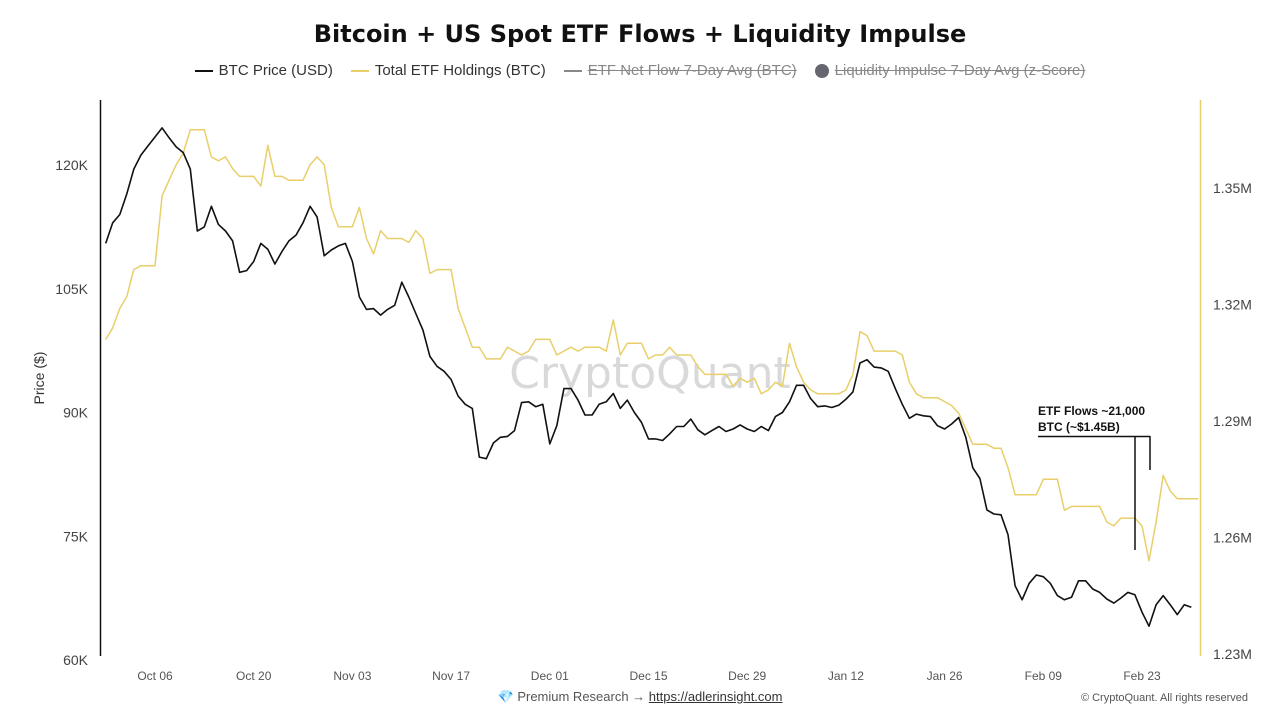 The height and width of the screenshot is (720, 1280). Describe the element at coordinates (254, 676) in the screenshot. I see `x-tick-label: Oct 20` at that location.